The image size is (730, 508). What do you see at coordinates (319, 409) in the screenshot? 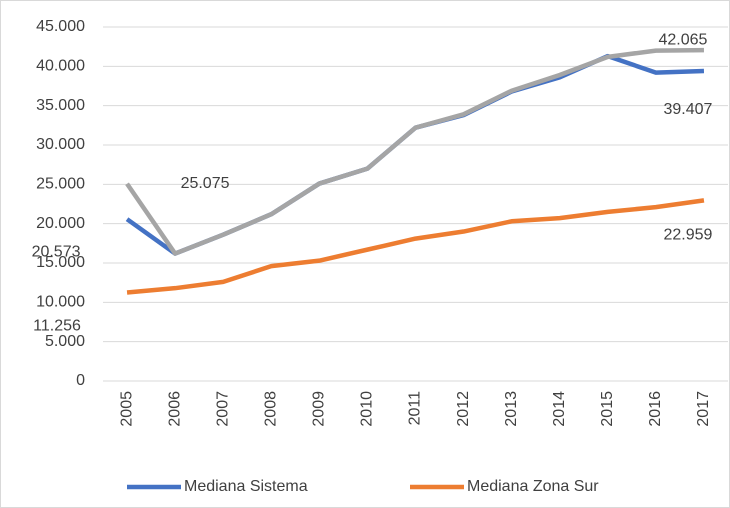
I see `x-tick-label: 2009` at bounding box center [319, 409].